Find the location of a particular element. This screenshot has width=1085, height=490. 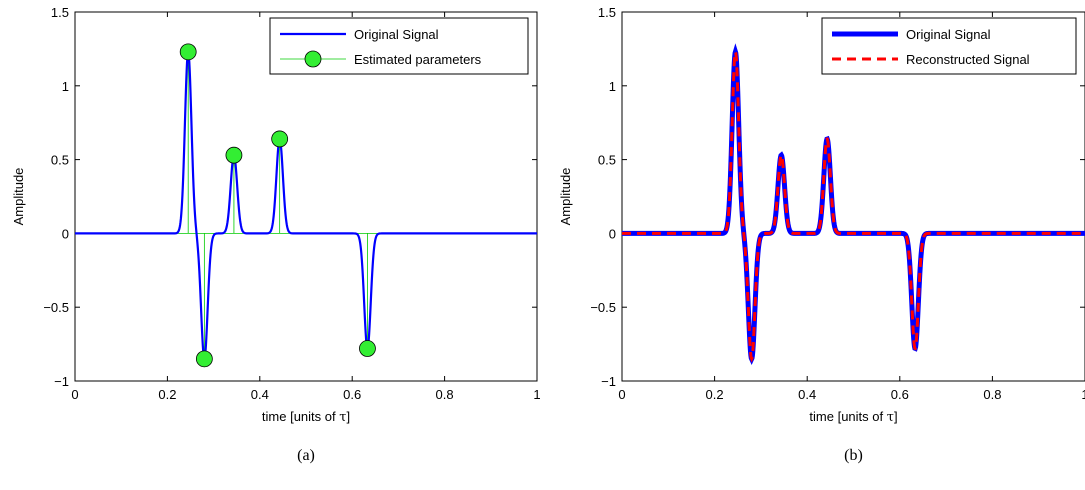

legend-label: Reconstructed Signal is located at coordinates (968, 59).